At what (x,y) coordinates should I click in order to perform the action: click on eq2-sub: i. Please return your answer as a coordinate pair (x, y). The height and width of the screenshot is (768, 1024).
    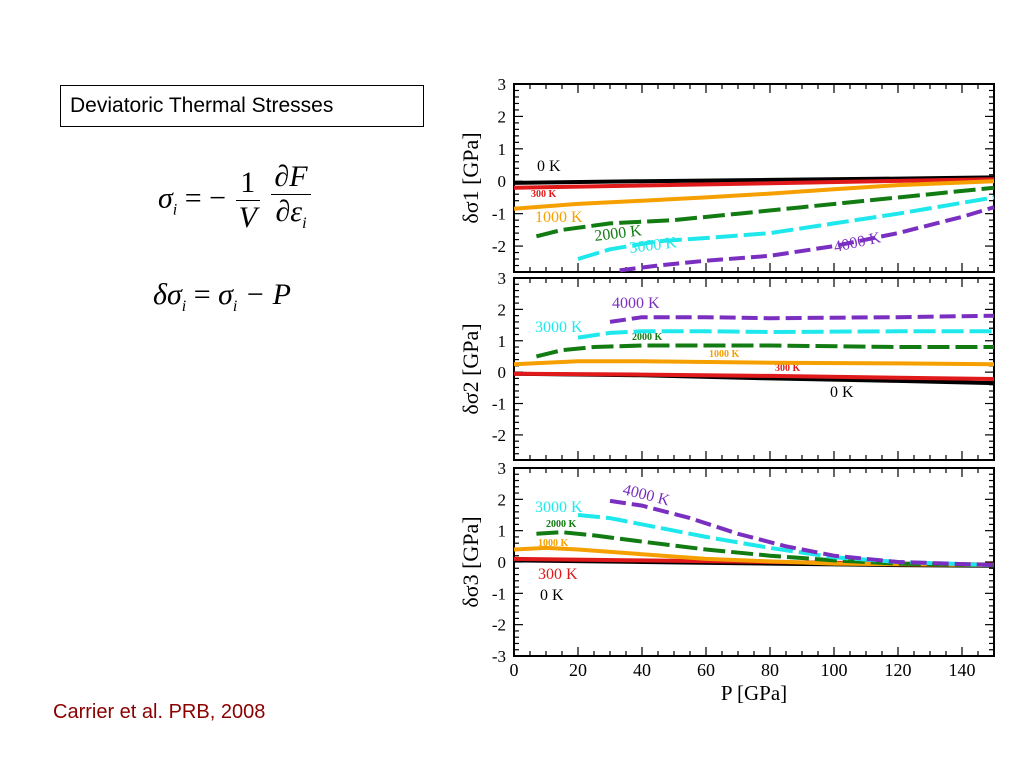
    Looking at the image, I should click on (184, 306).